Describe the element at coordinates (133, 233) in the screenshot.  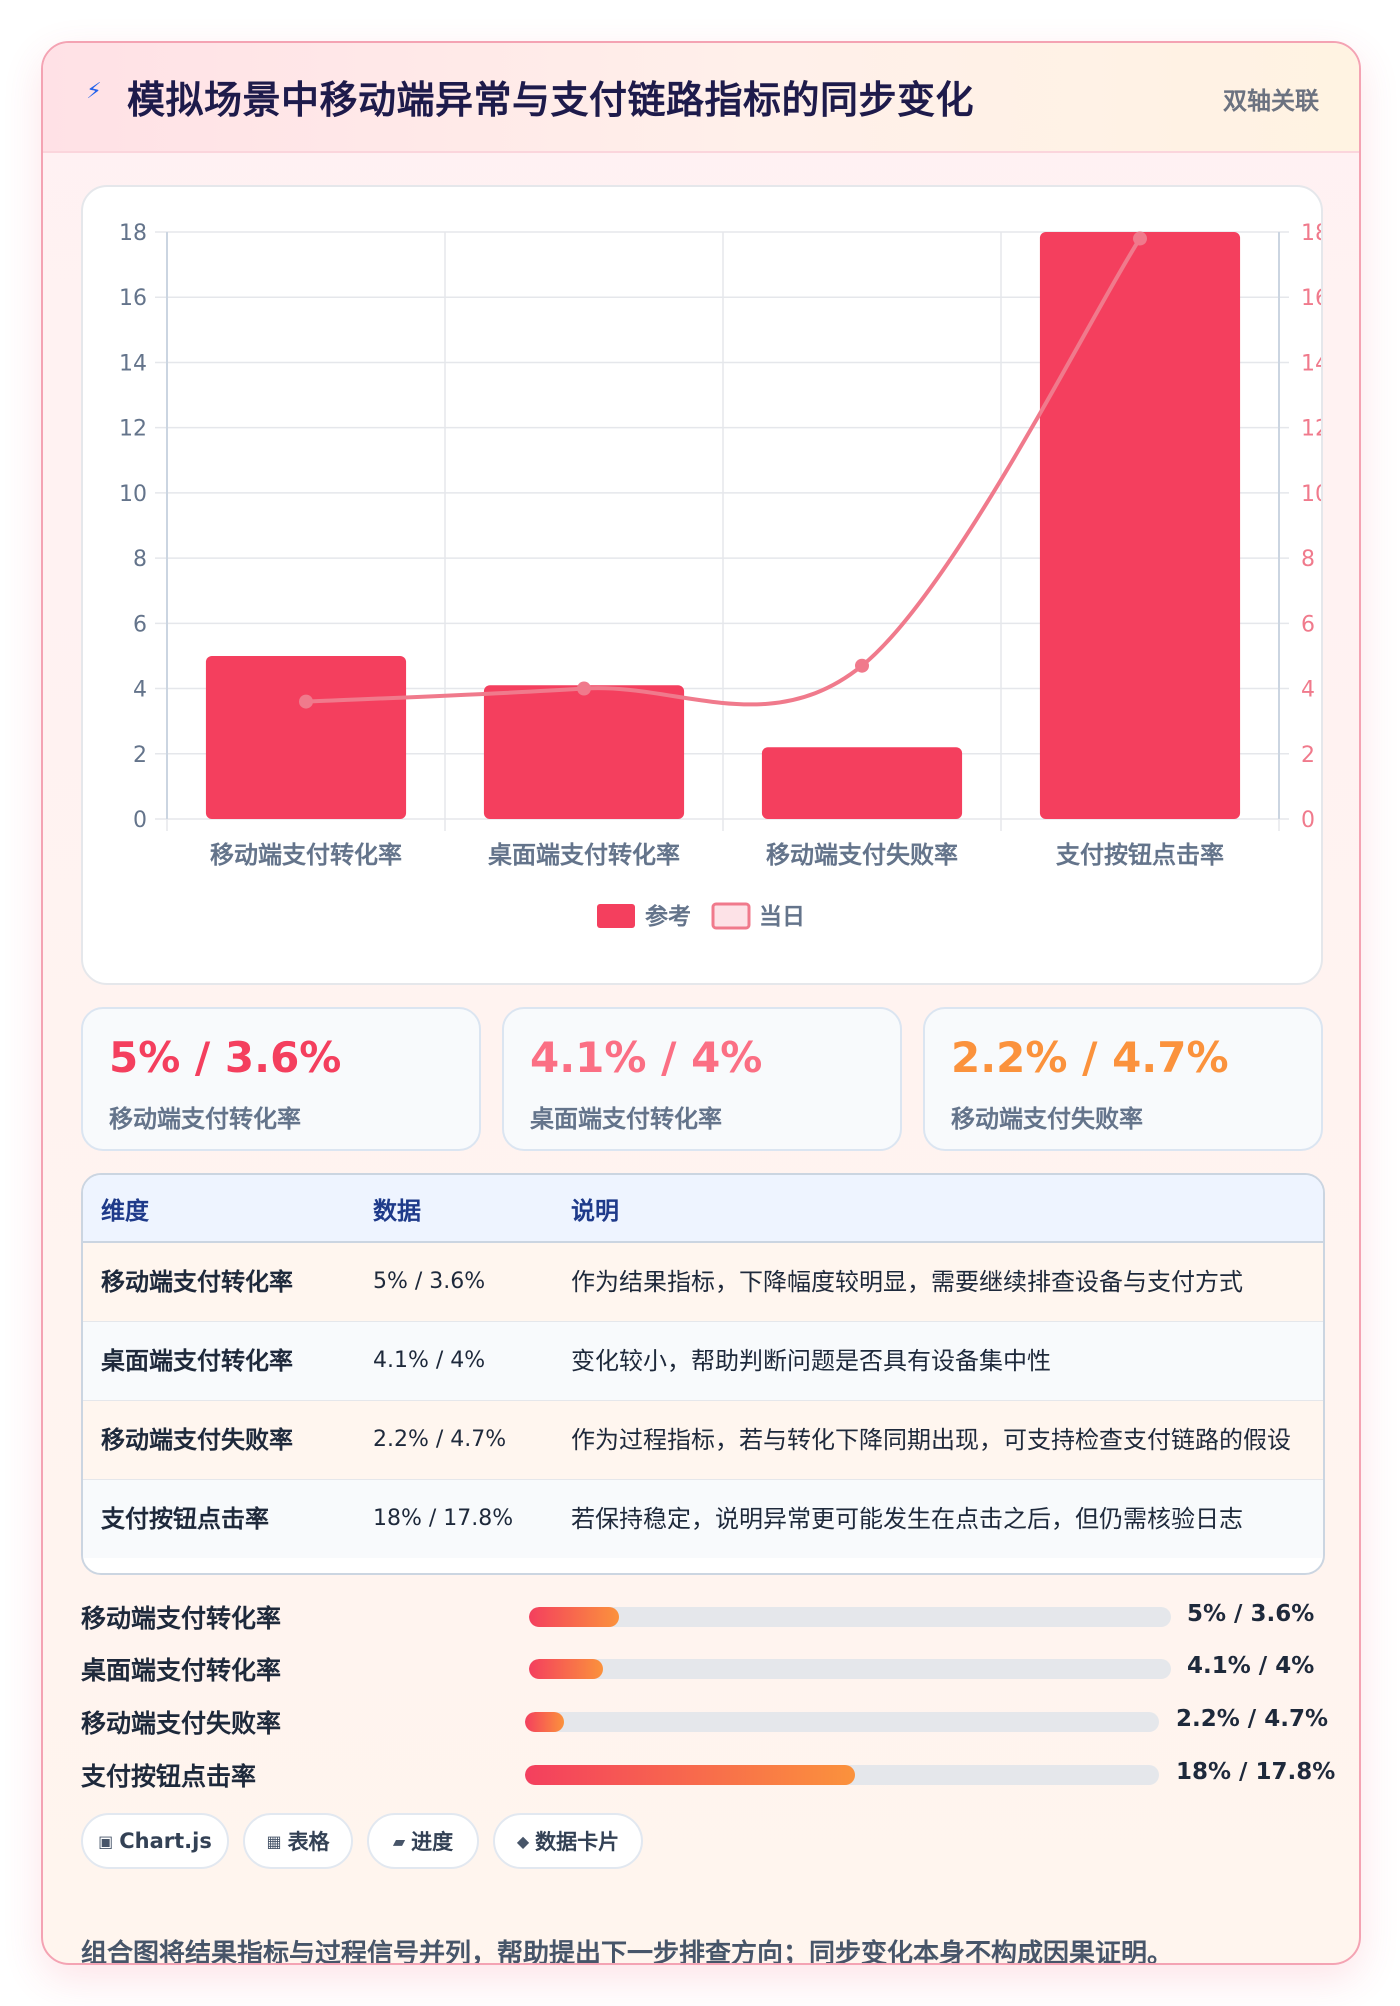
I see `y-left-tick-label: 18` at that location.